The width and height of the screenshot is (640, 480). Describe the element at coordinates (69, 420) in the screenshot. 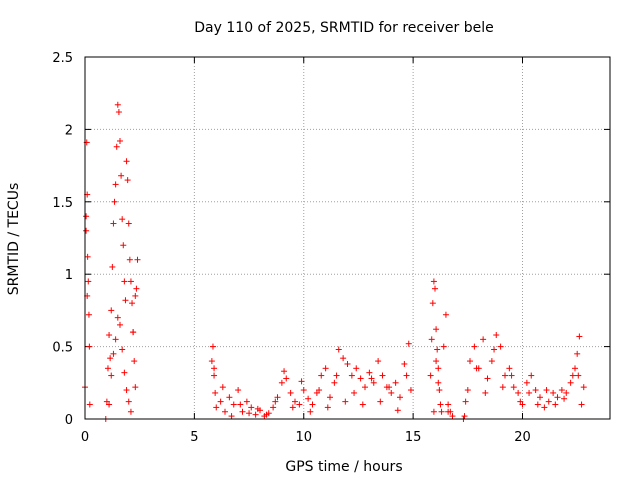

I see `y-tick-label: 0` at that location.